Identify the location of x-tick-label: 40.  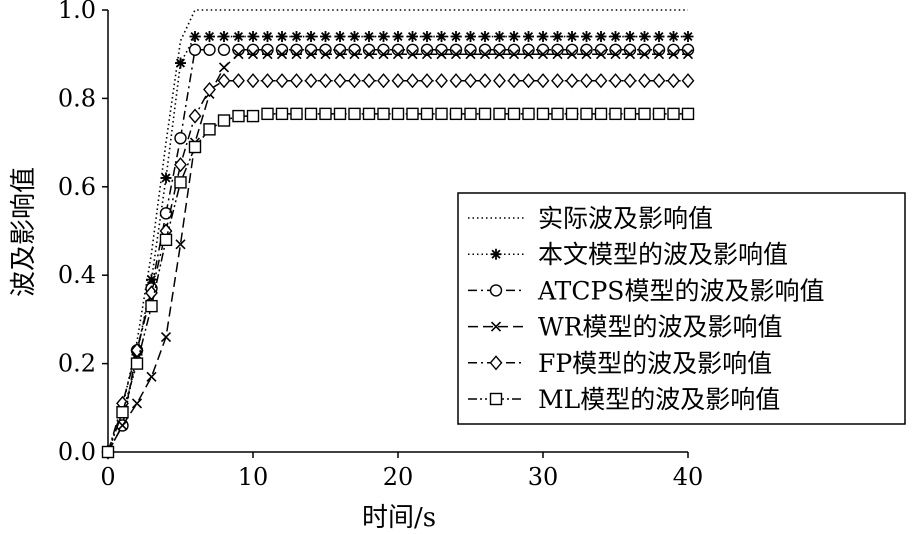
(688, 477).